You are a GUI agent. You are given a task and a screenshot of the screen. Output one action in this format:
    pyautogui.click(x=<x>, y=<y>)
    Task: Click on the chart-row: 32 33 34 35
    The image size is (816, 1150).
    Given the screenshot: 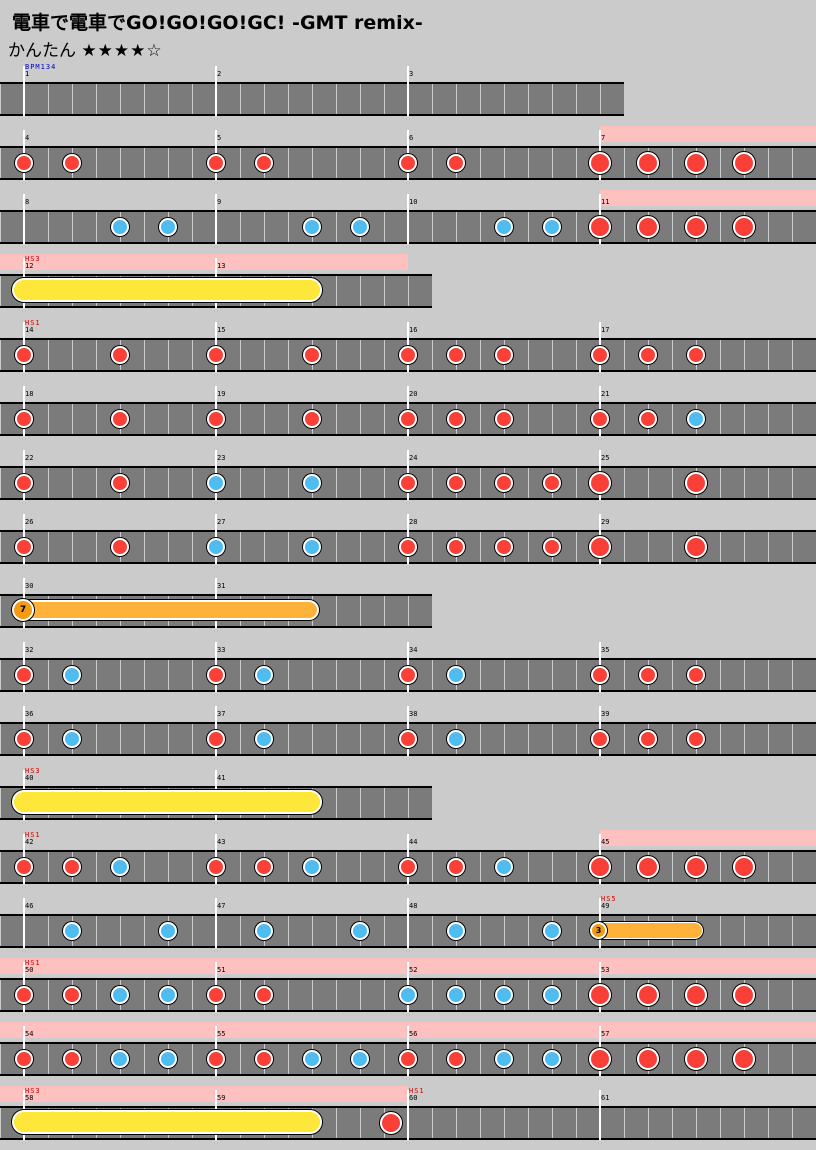 What is the action you would take?
    pyautogui.click(x=408, y=670)
    